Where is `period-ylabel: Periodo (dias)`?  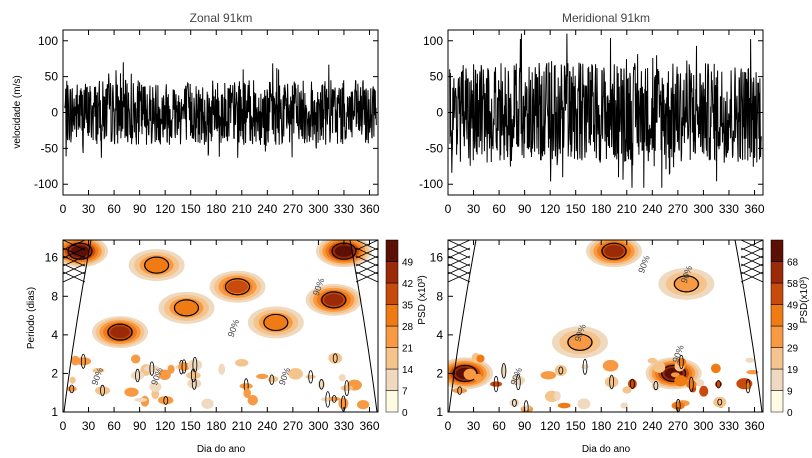
period-ylabel: Periodo (dias) is located at coordinates (31, 318).